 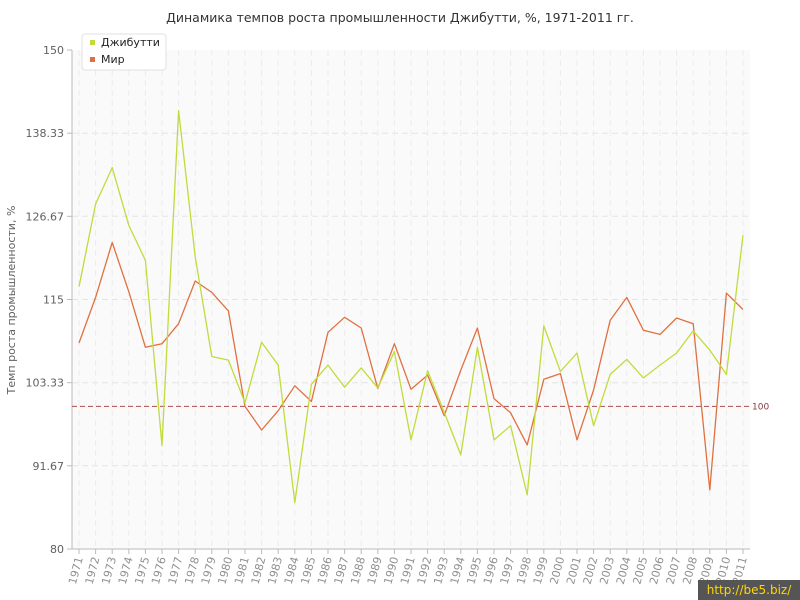 What do you see at coordinates (420, 407) in the screenshot?
I see `reference-line: 100` at bounding box center [420, 407].